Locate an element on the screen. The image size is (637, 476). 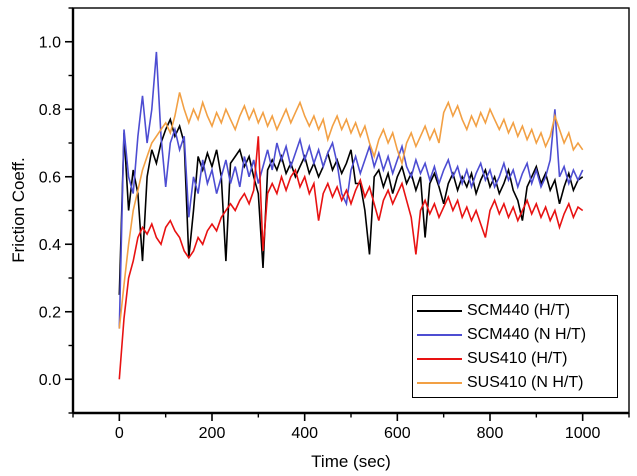
x-tick-label: 200 is located at coordinates (212, 433).